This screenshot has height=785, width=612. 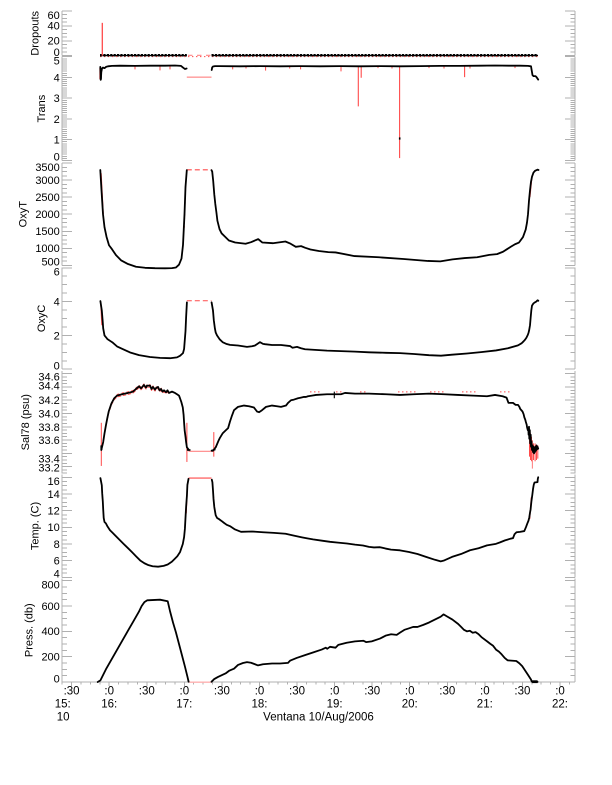 What do you see at coordinates (318, 718) in the screenshot?
I see `svg-text: Ventana 10/Aug/2006` at bounding box center [318, 718].